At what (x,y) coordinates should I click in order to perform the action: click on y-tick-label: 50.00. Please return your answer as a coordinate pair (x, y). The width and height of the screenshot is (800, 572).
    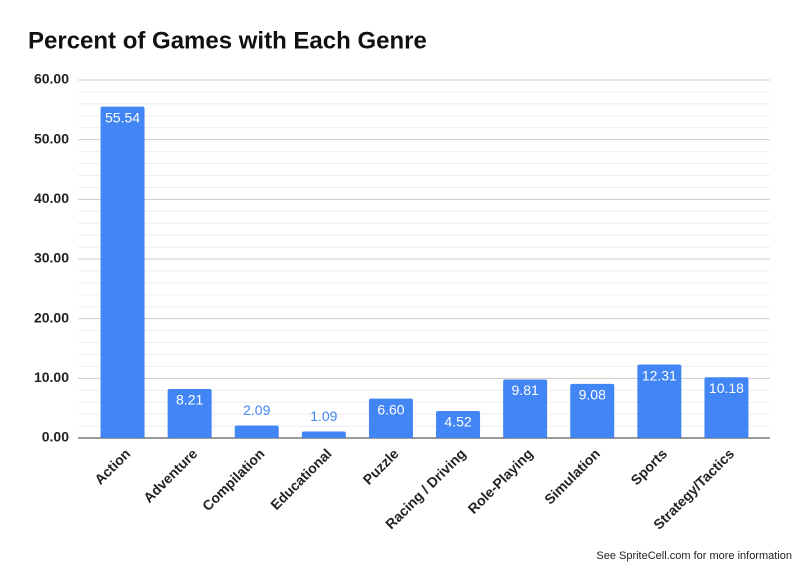
    Looking at the image, I should click on (51, 138).